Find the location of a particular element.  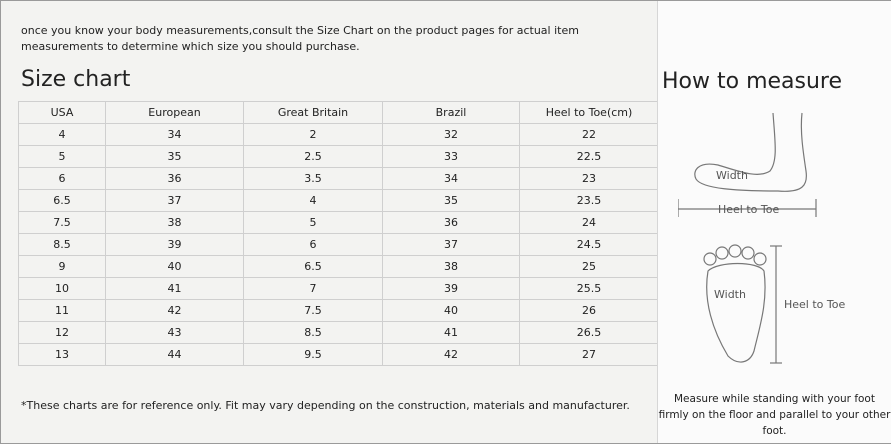

table-cell: Heel to Toe(cm) is located at coordinates (589, 112).